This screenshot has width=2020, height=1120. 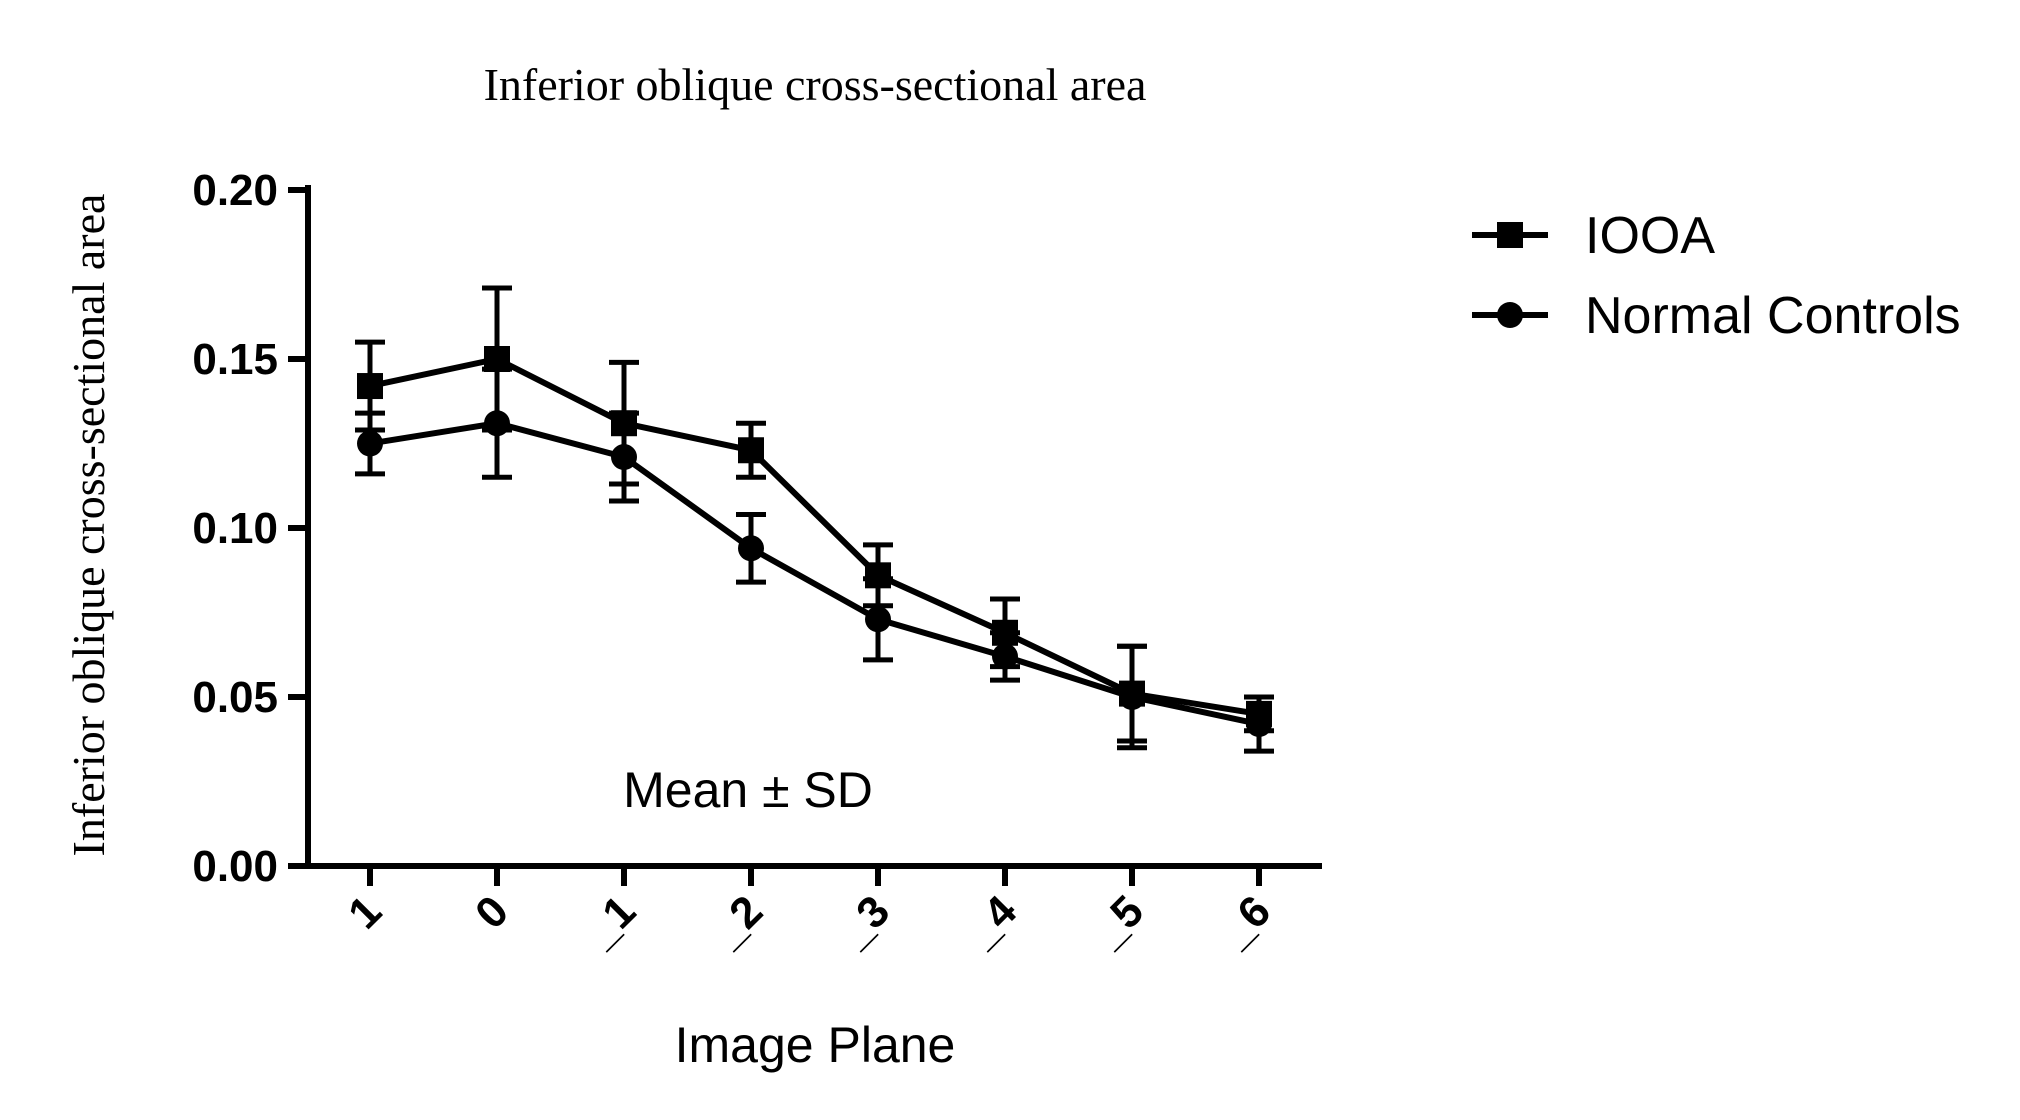 I want to click on x-tick-label-4: _3, so click(x=864, y=921).